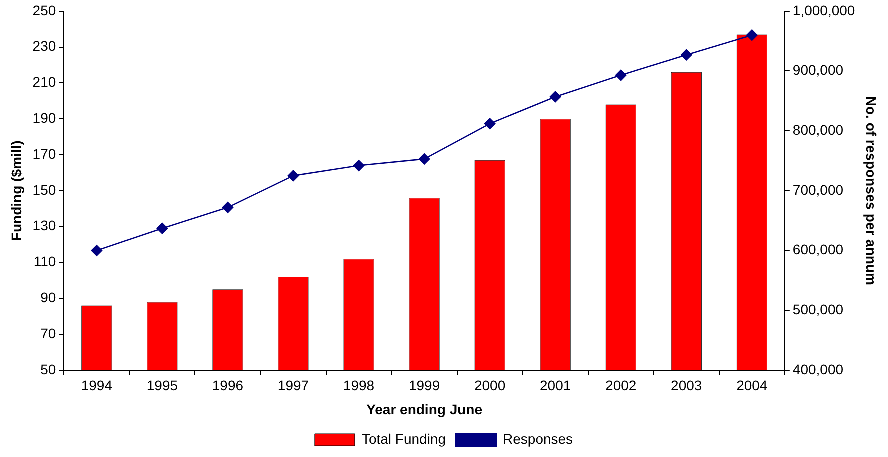 This screenshot has width=888, height=457. Describe the element at coordinates (818, 130) in the screenshot. I see `y2-tick-label: 800,000` at that location.